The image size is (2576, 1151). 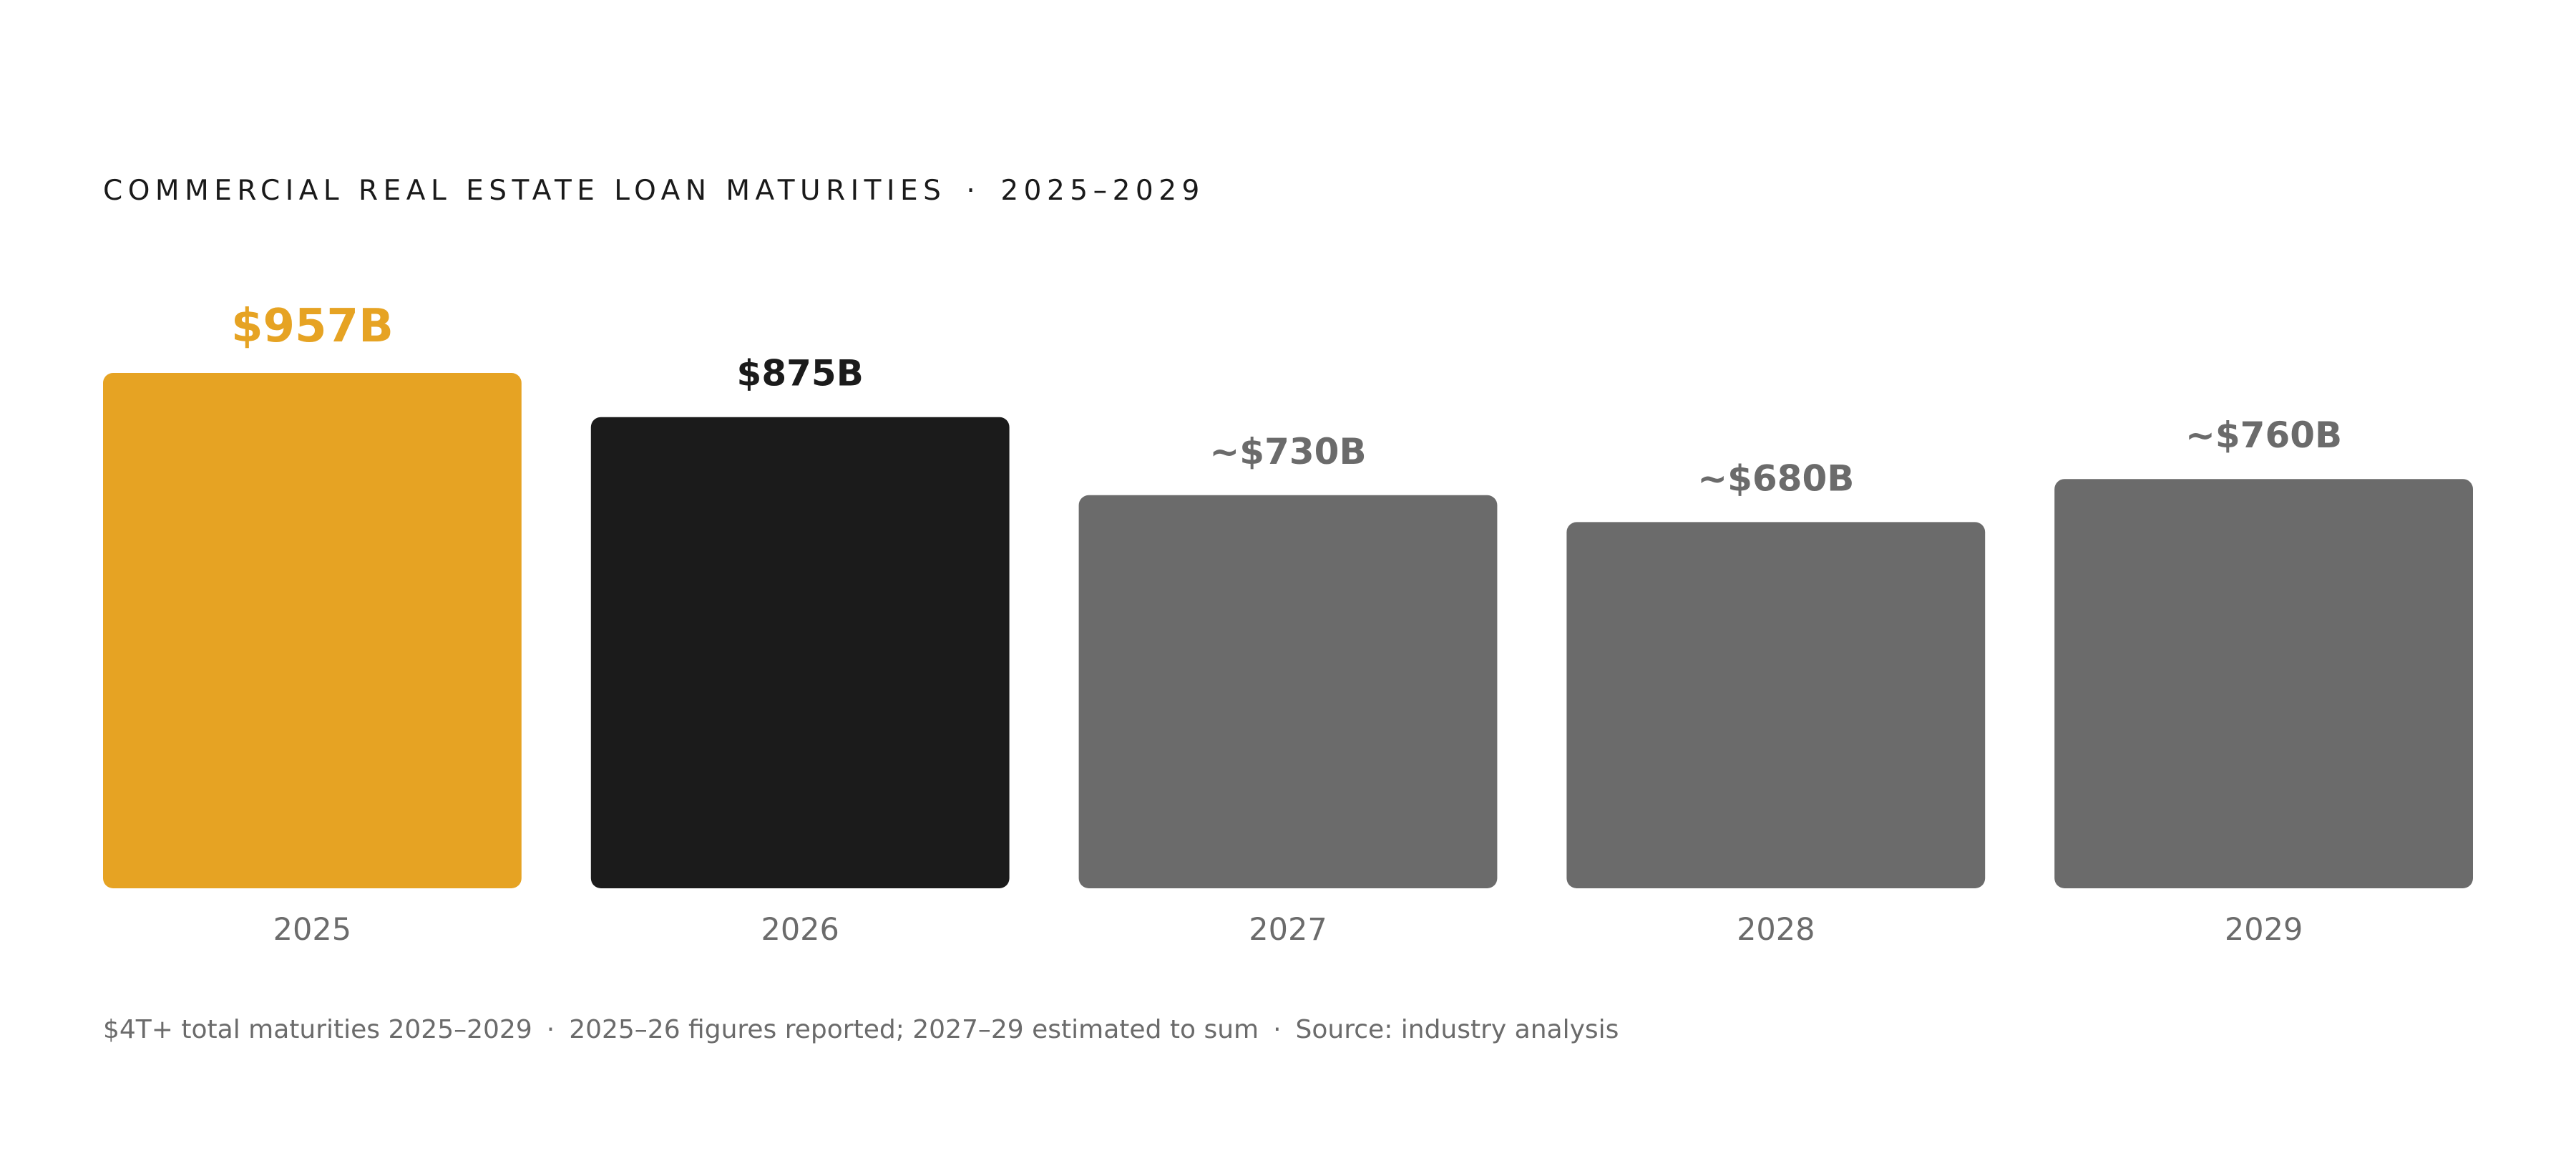 I want to click on category-label-2029: 2029, so click(x=2264, y=930).